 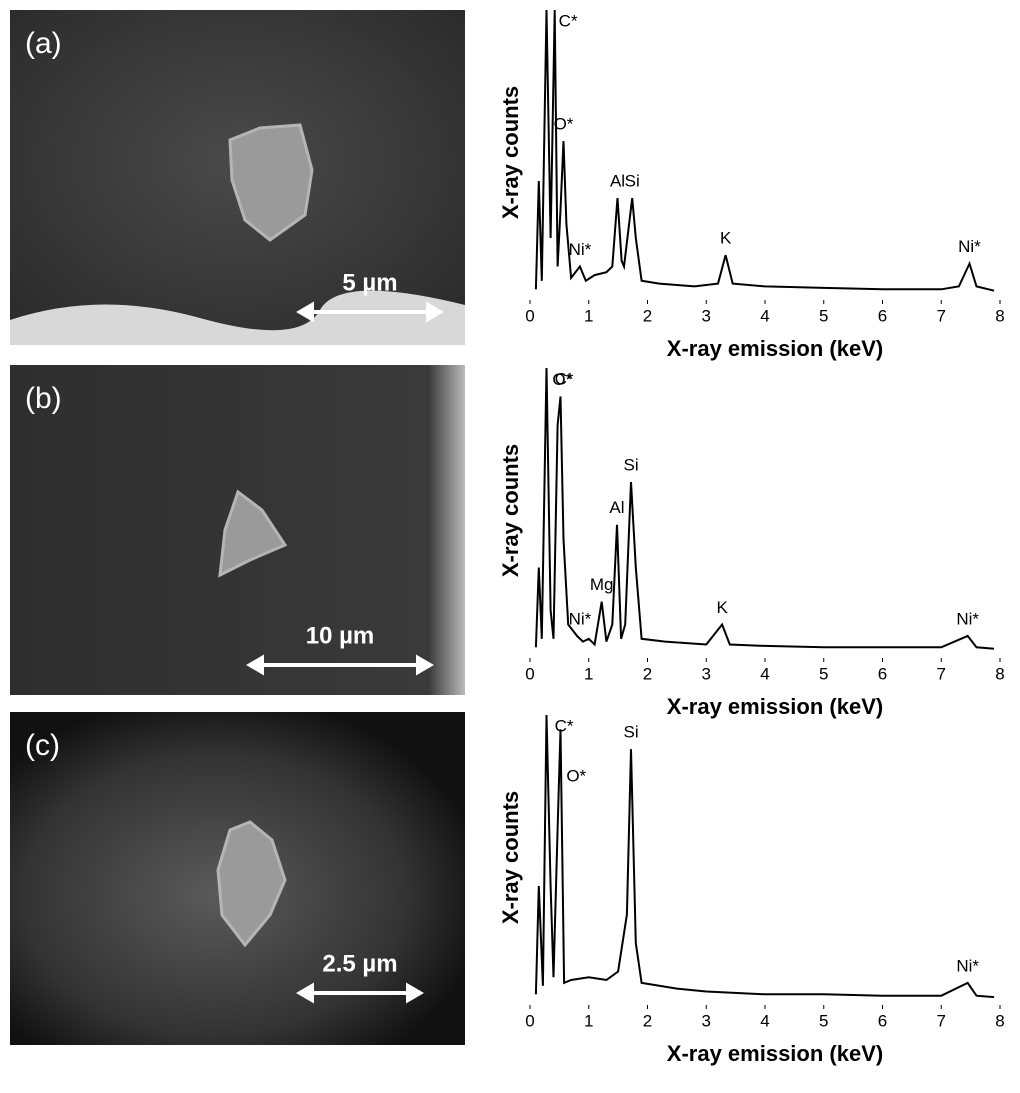 What do you see at coordinates (43, 43) in the screenshot?
I see `panel-label: (a)` at bounding box center [43, 43].